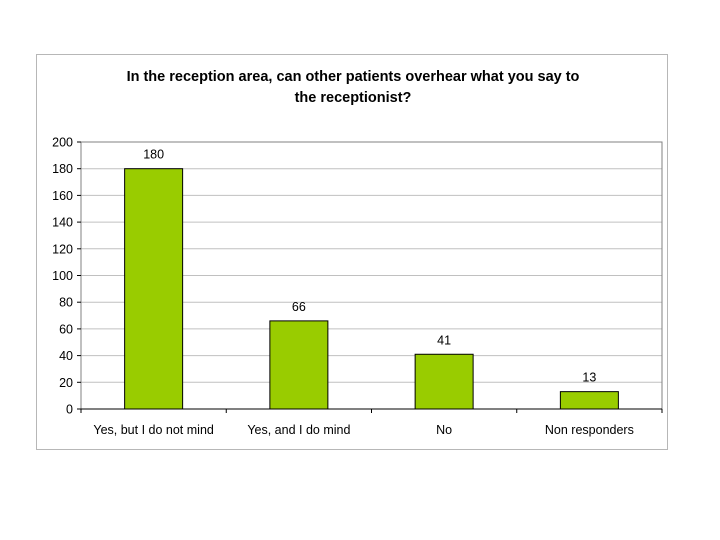 The image size is (720, 540). I want to click on y-tick-label: 160, so click(62, 196).